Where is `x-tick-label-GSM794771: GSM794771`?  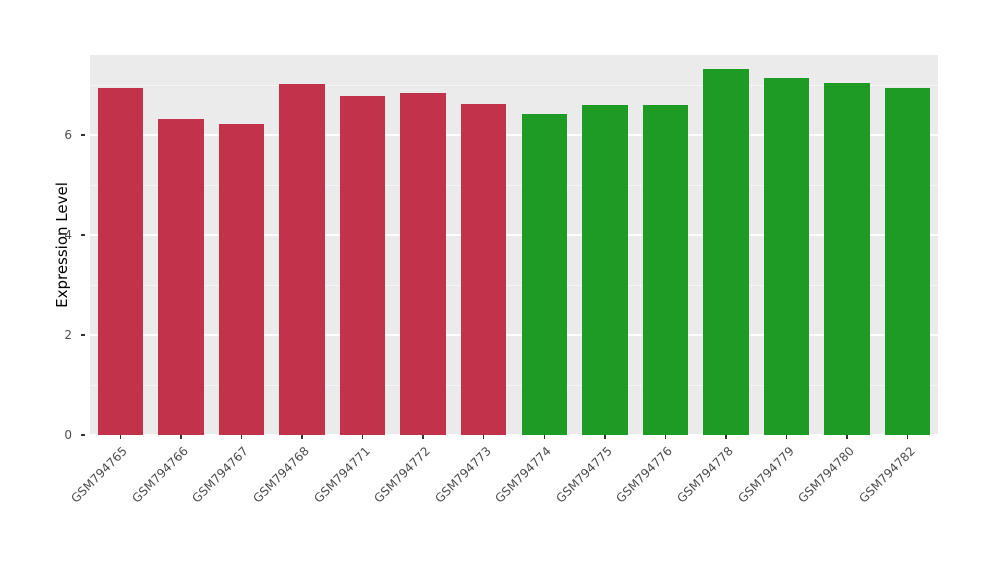
x-tick-label-GSM794771: GSM794771 is located at coordinates (341, 475).